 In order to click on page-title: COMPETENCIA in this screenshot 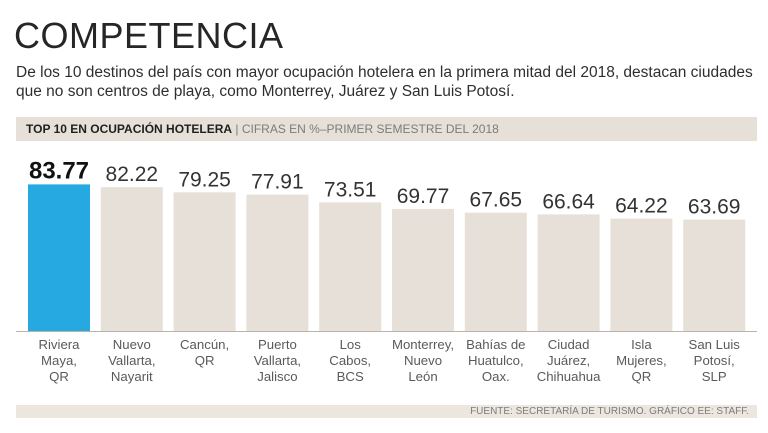, I will do `click(149, 35)`.